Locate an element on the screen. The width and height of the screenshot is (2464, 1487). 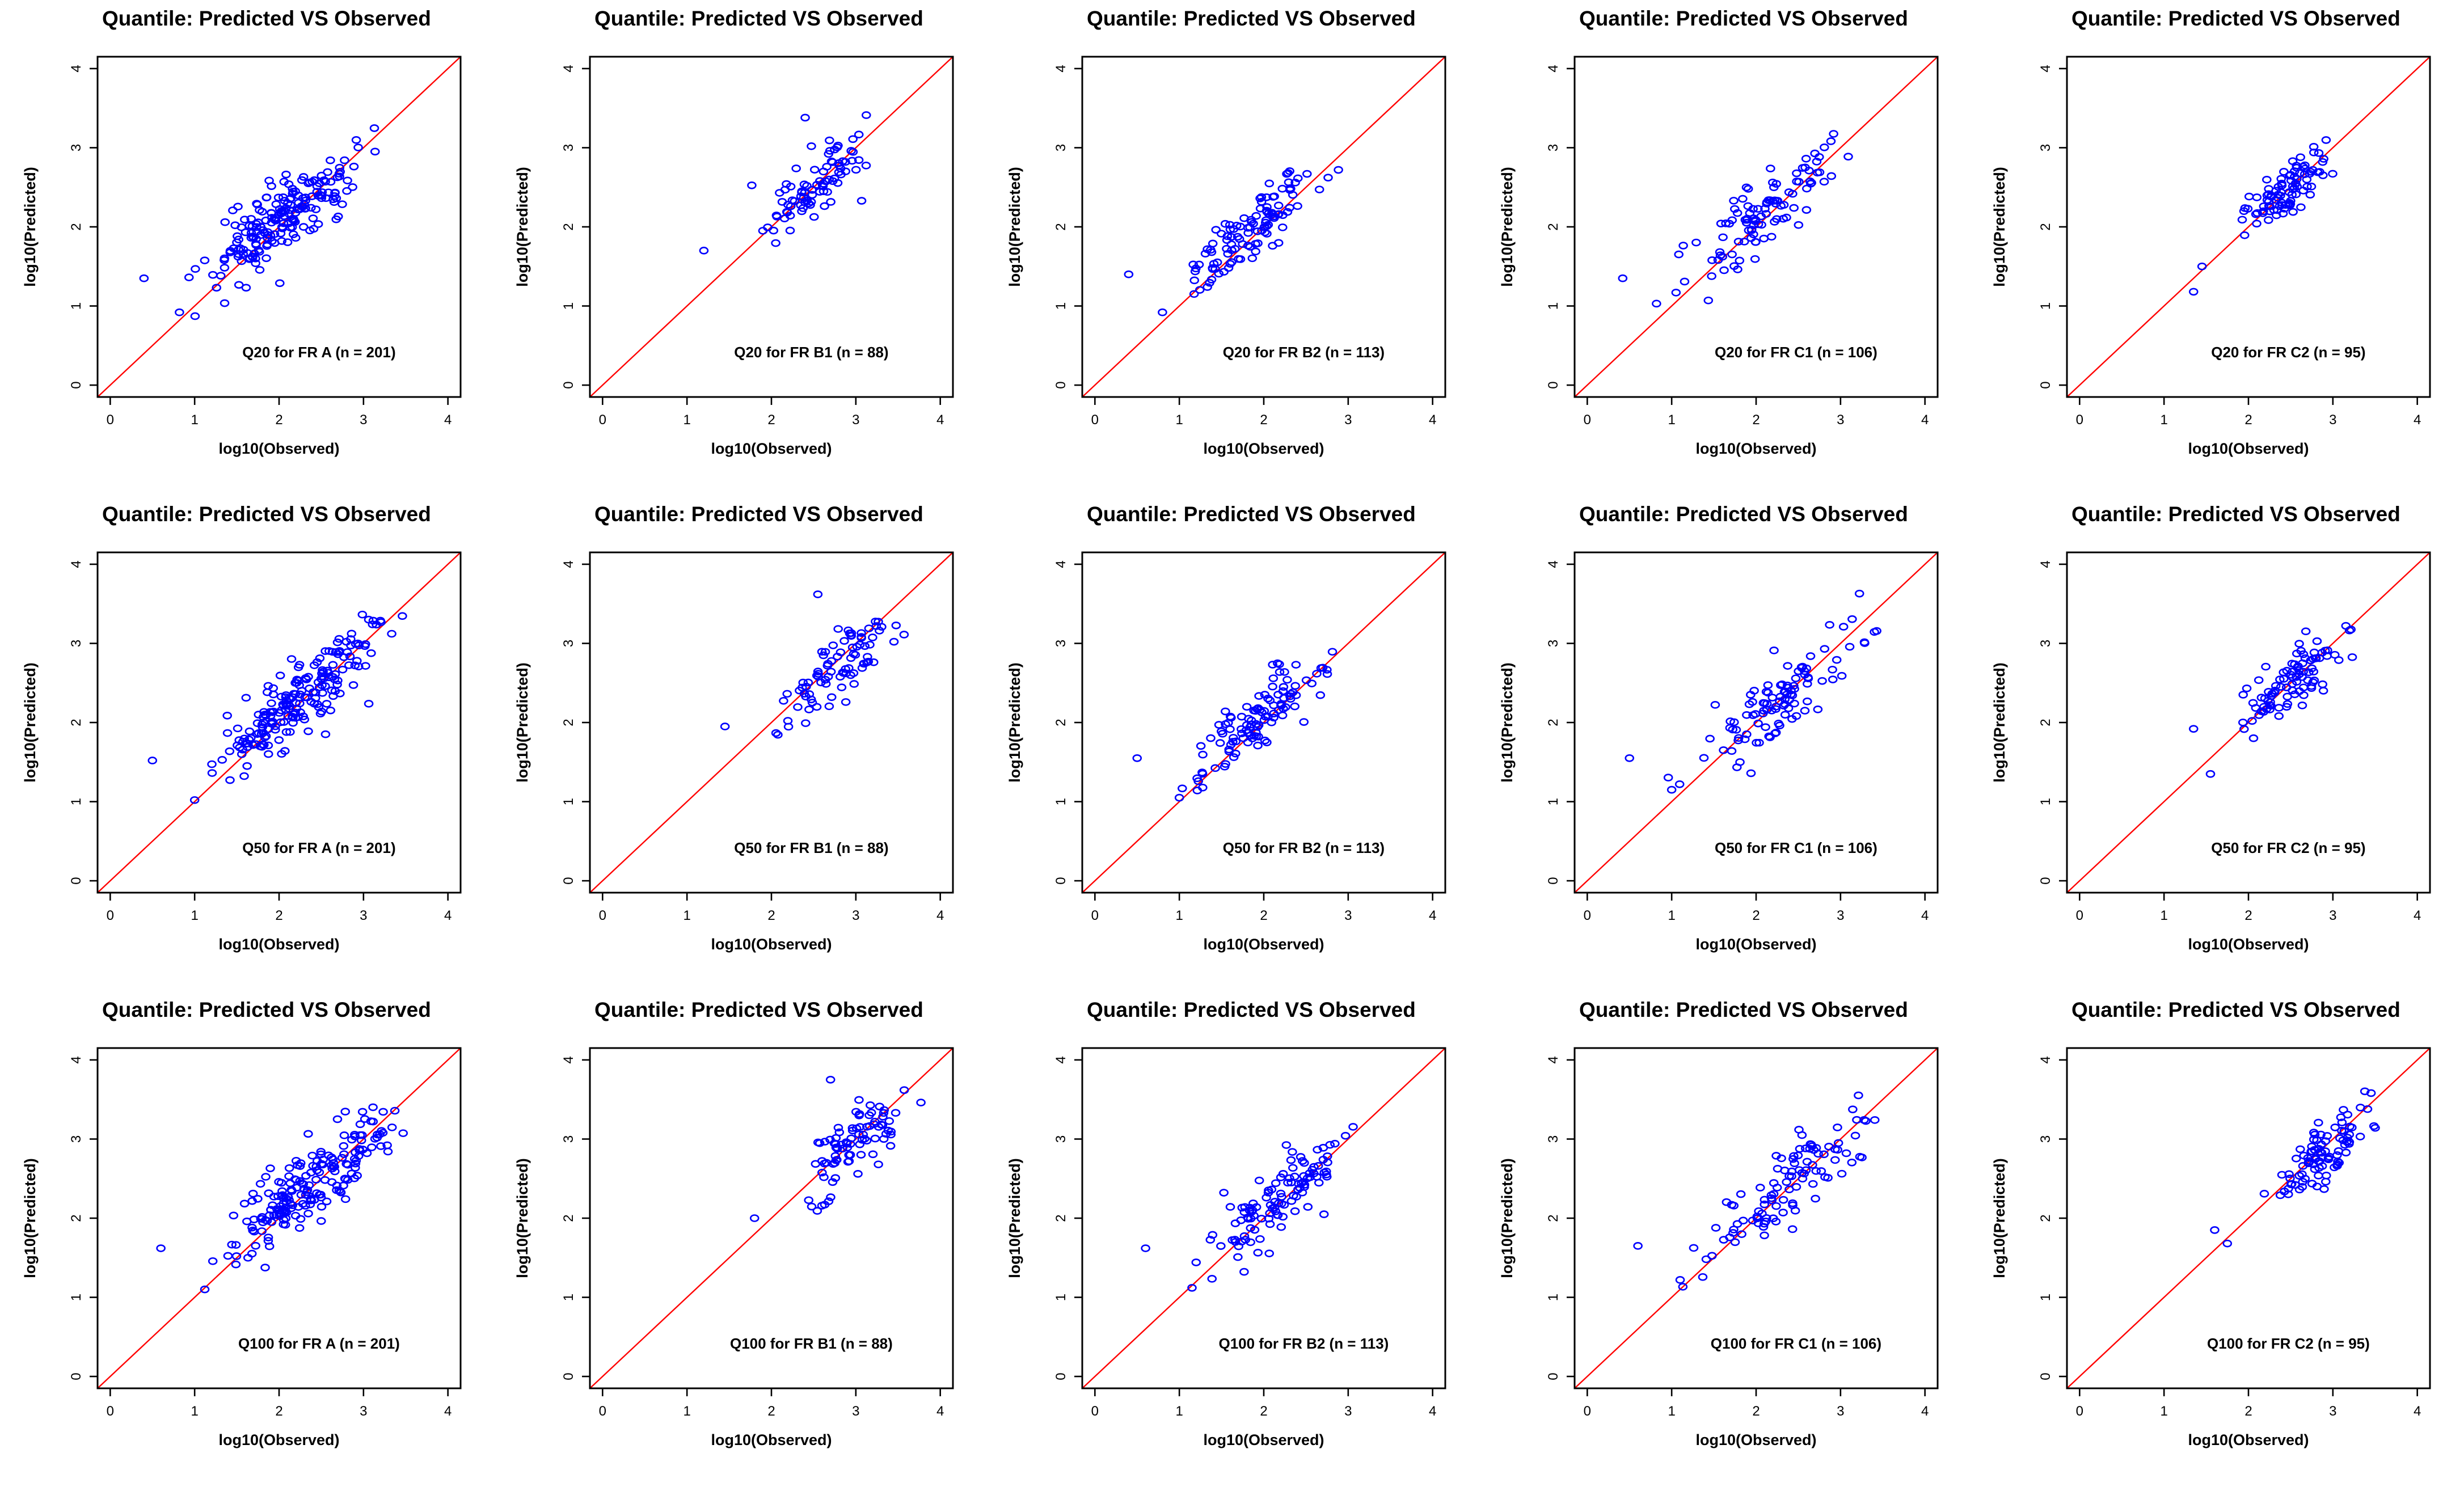
y-tick-label: 0 is located at coordinates (1061, 1376).